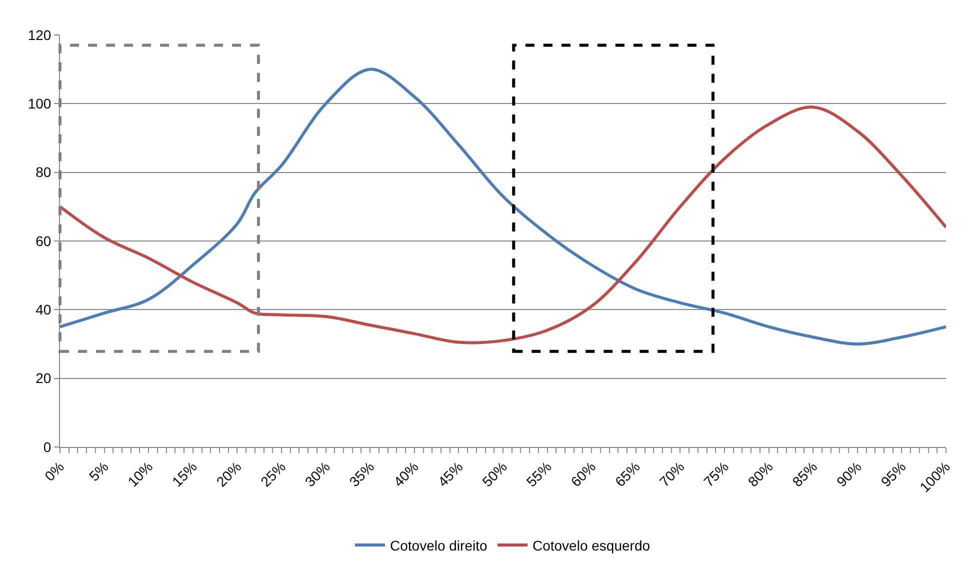 This screenshot has width=974, height=574. Describe the element at coordinates (44, 172) in the screenshot. I see `y-tick-label: 80` at that location.